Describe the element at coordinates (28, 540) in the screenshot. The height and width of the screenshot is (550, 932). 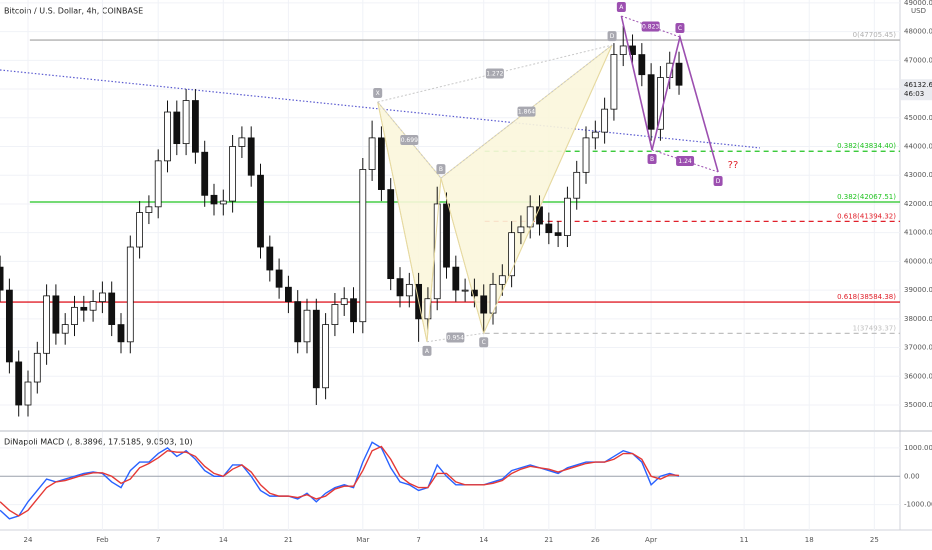
I see `x-tick-label: 24` at that location.